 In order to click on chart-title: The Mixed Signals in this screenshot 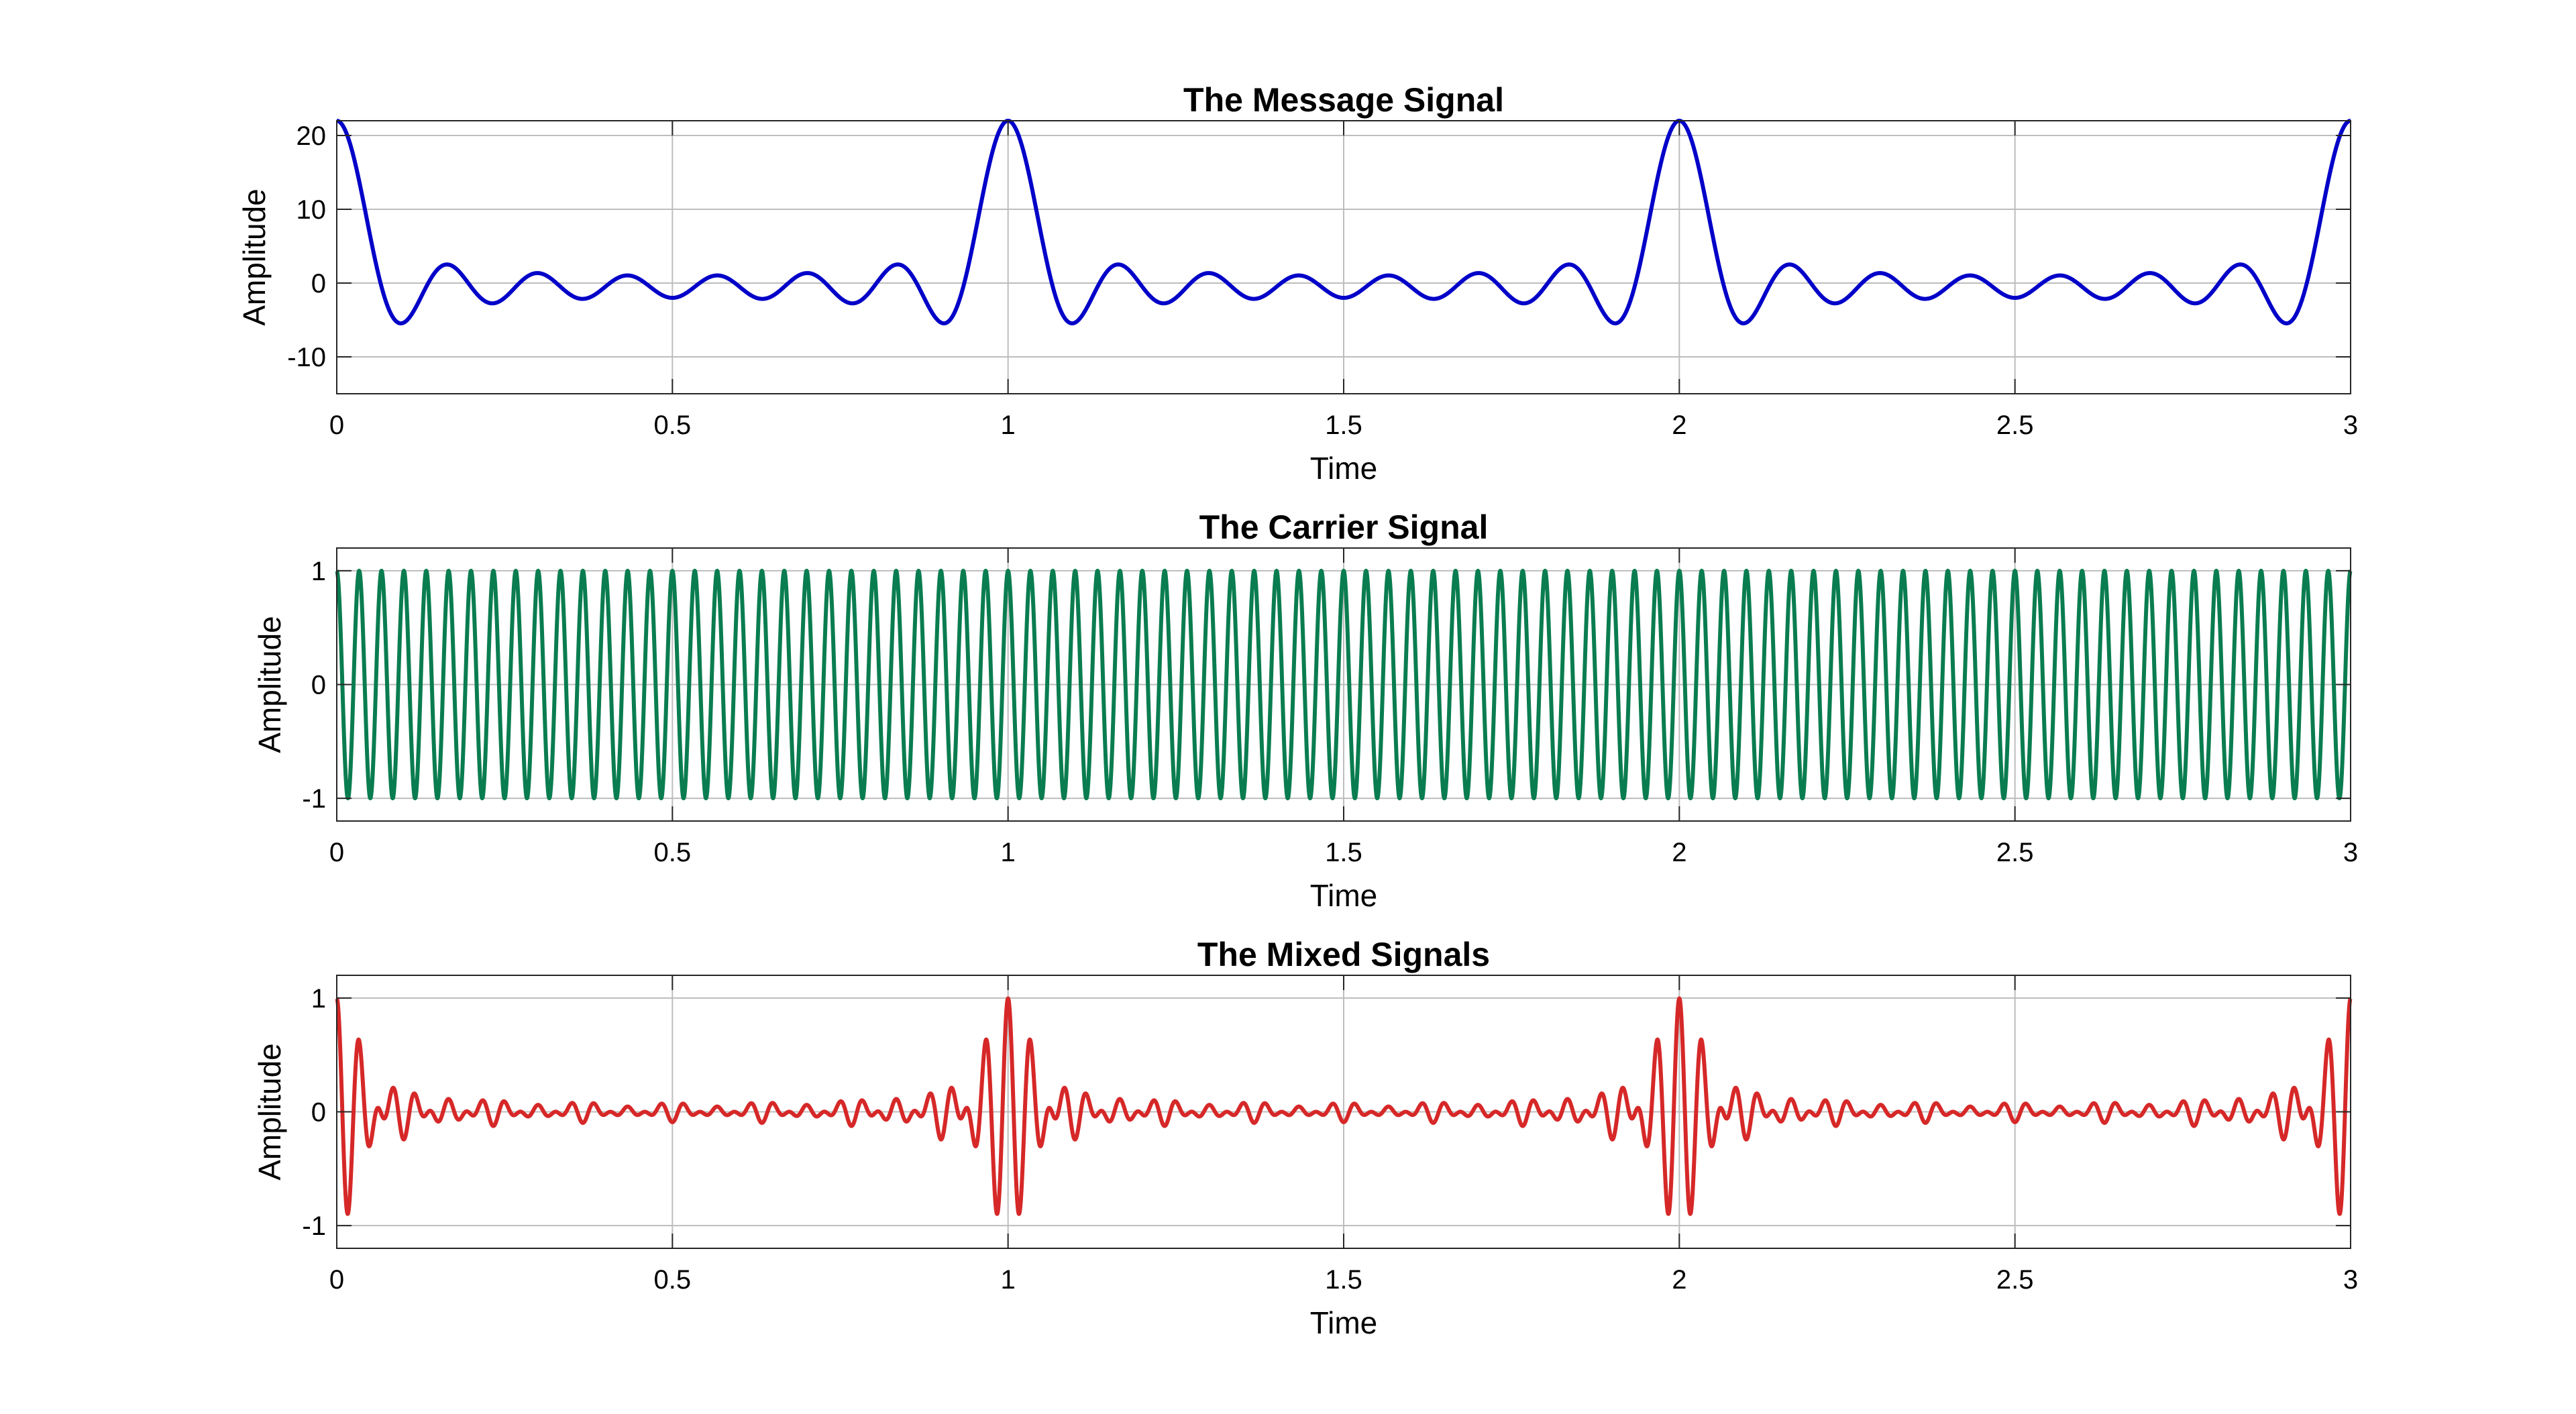, I will do `click(1343, 954)`.